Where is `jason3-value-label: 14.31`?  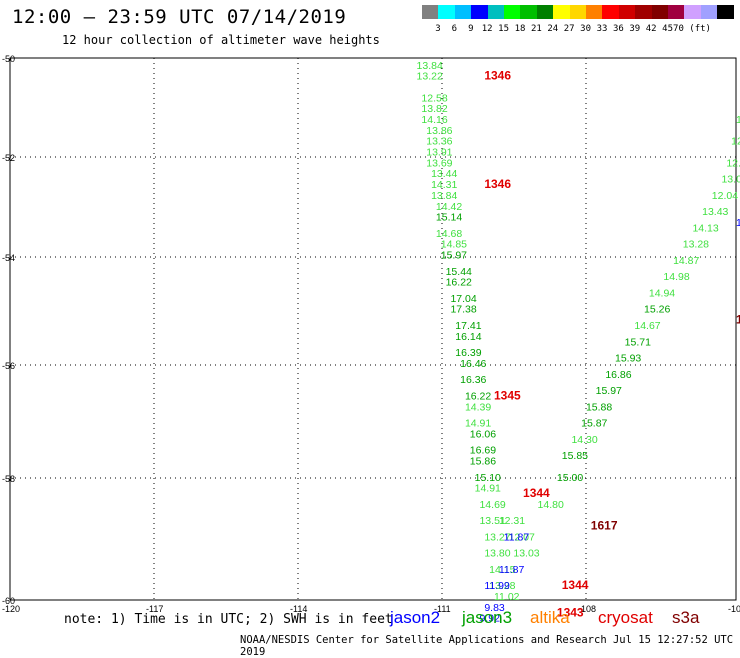
jason3-value-label: 14.31 is located at coordinates (444, 185).